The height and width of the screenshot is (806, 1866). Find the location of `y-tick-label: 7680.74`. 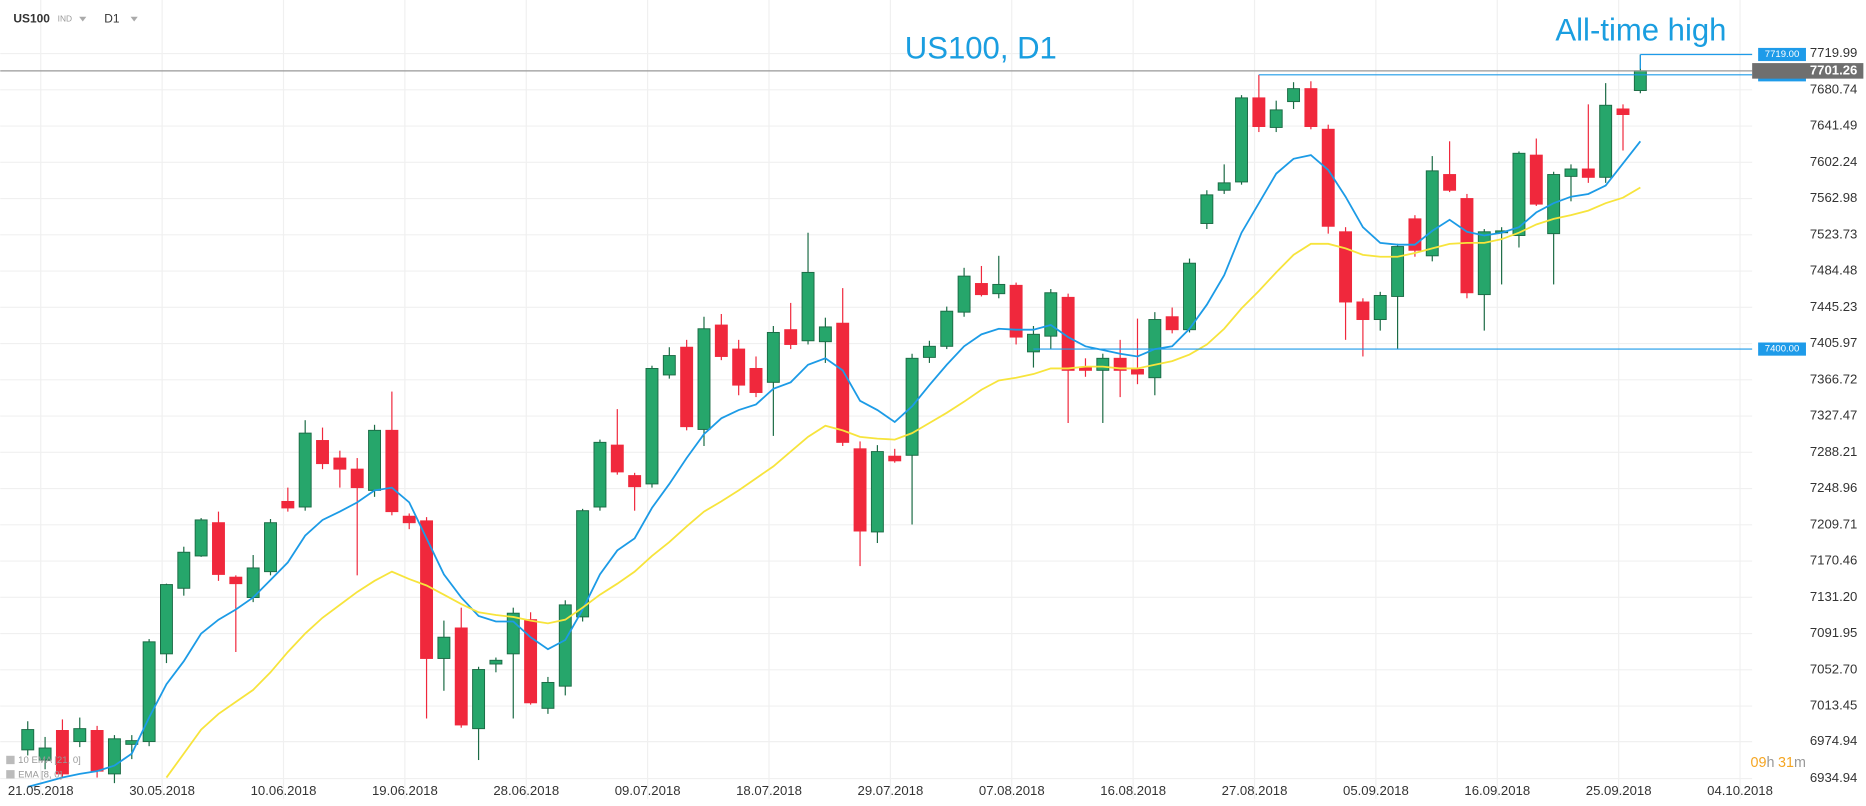

y-tick-label: 7680.74 is located at coordinates (1834, 88).